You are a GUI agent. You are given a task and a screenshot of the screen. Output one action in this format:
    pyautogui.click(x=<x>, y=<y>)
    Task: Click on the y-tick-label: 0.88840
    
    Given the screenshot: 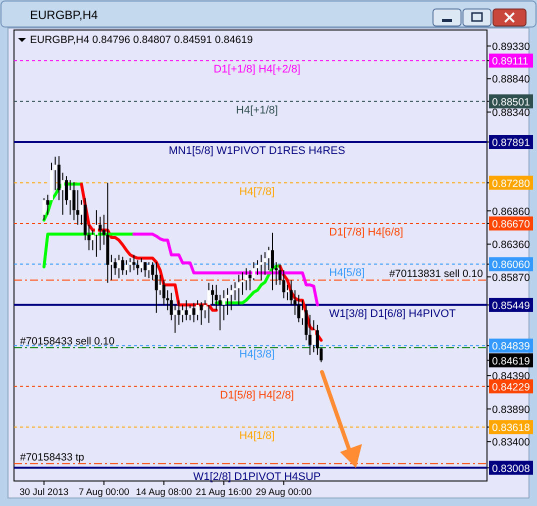 What is the action you would take?
    pyautogui.click(x=511, y=80)
    